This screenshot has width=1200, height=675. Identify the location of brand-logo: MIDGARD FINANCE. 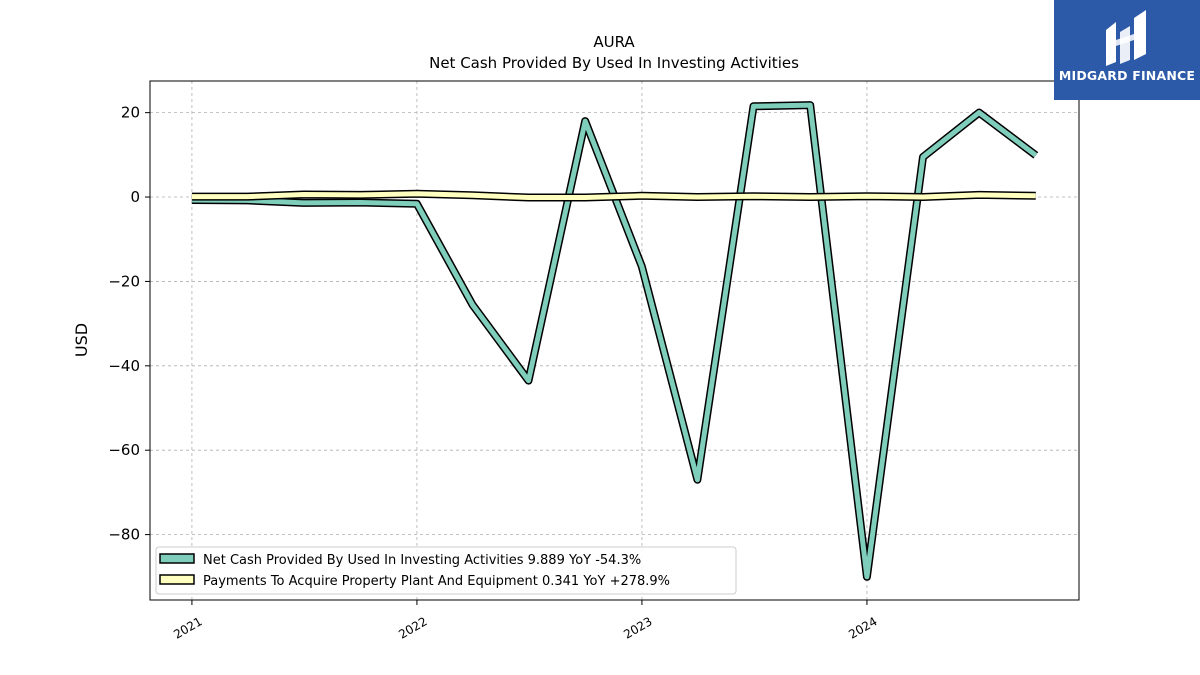
(1127, 50).